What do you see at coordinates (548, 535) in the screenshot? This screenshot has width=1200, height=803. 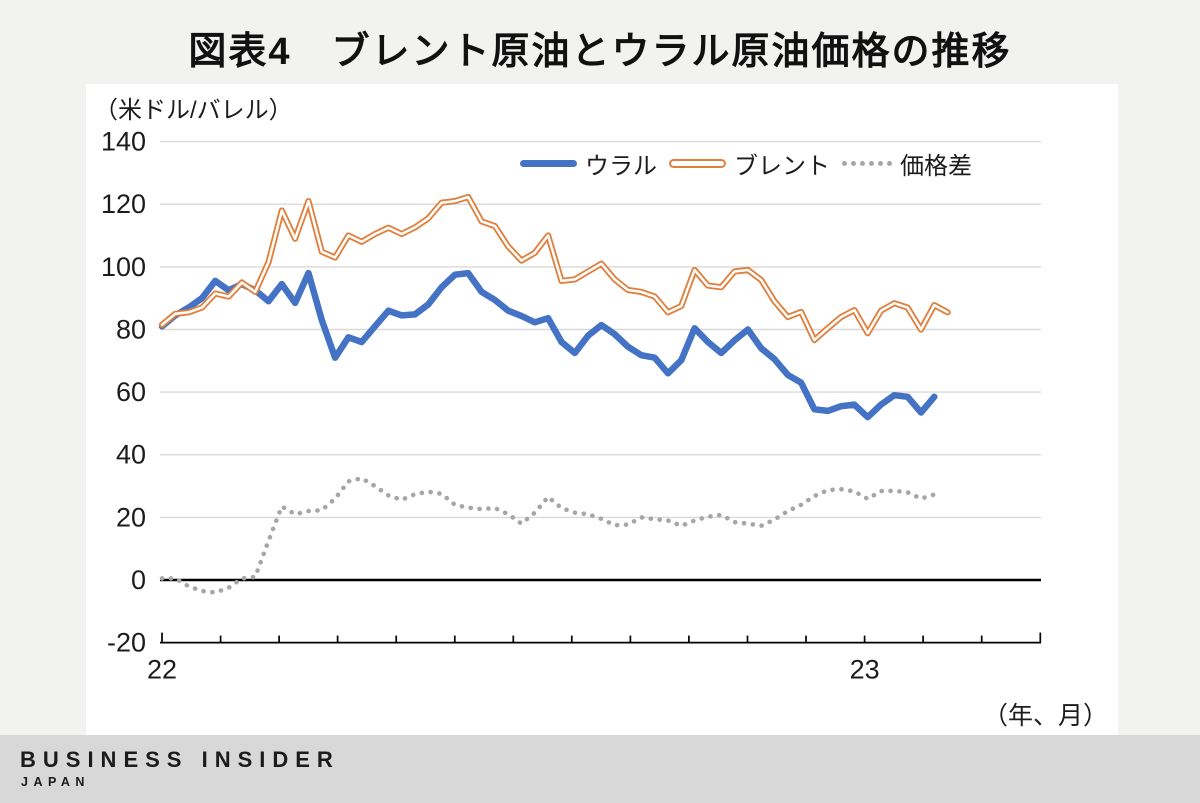 I see `diff-dotted-line` at bounding box center [548, 535].